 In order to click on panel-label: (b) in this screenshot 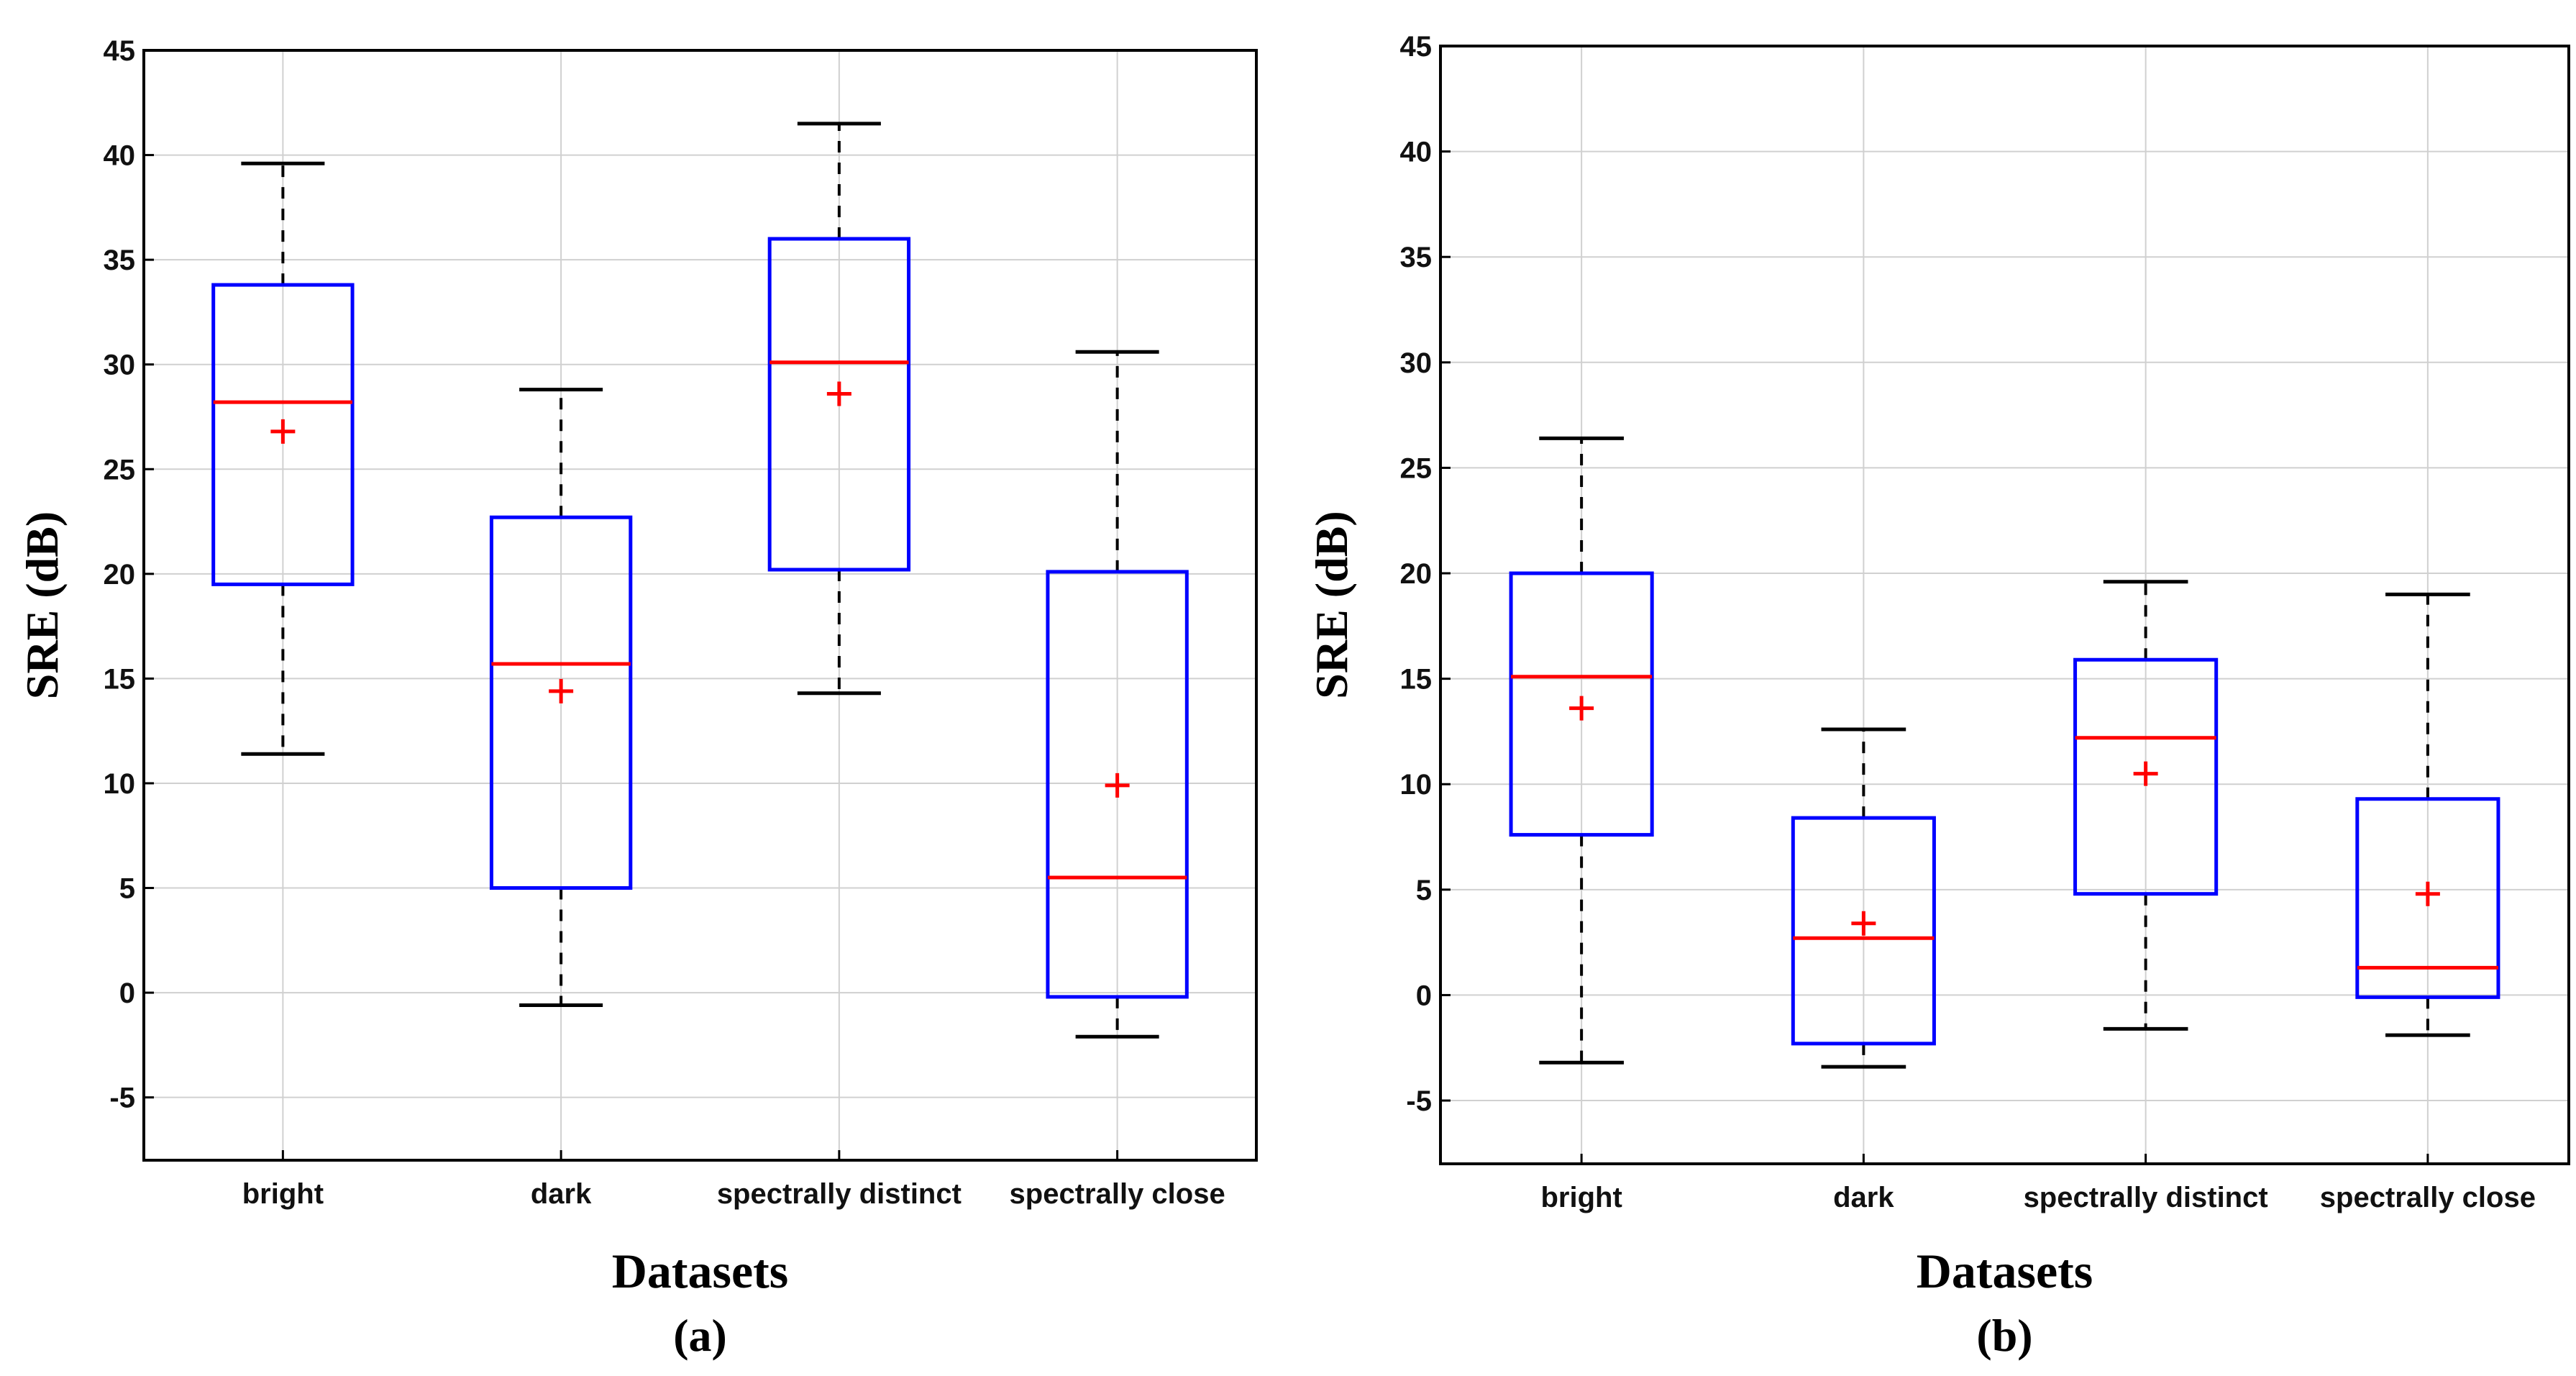, I will do `click(2004, 1336)`.